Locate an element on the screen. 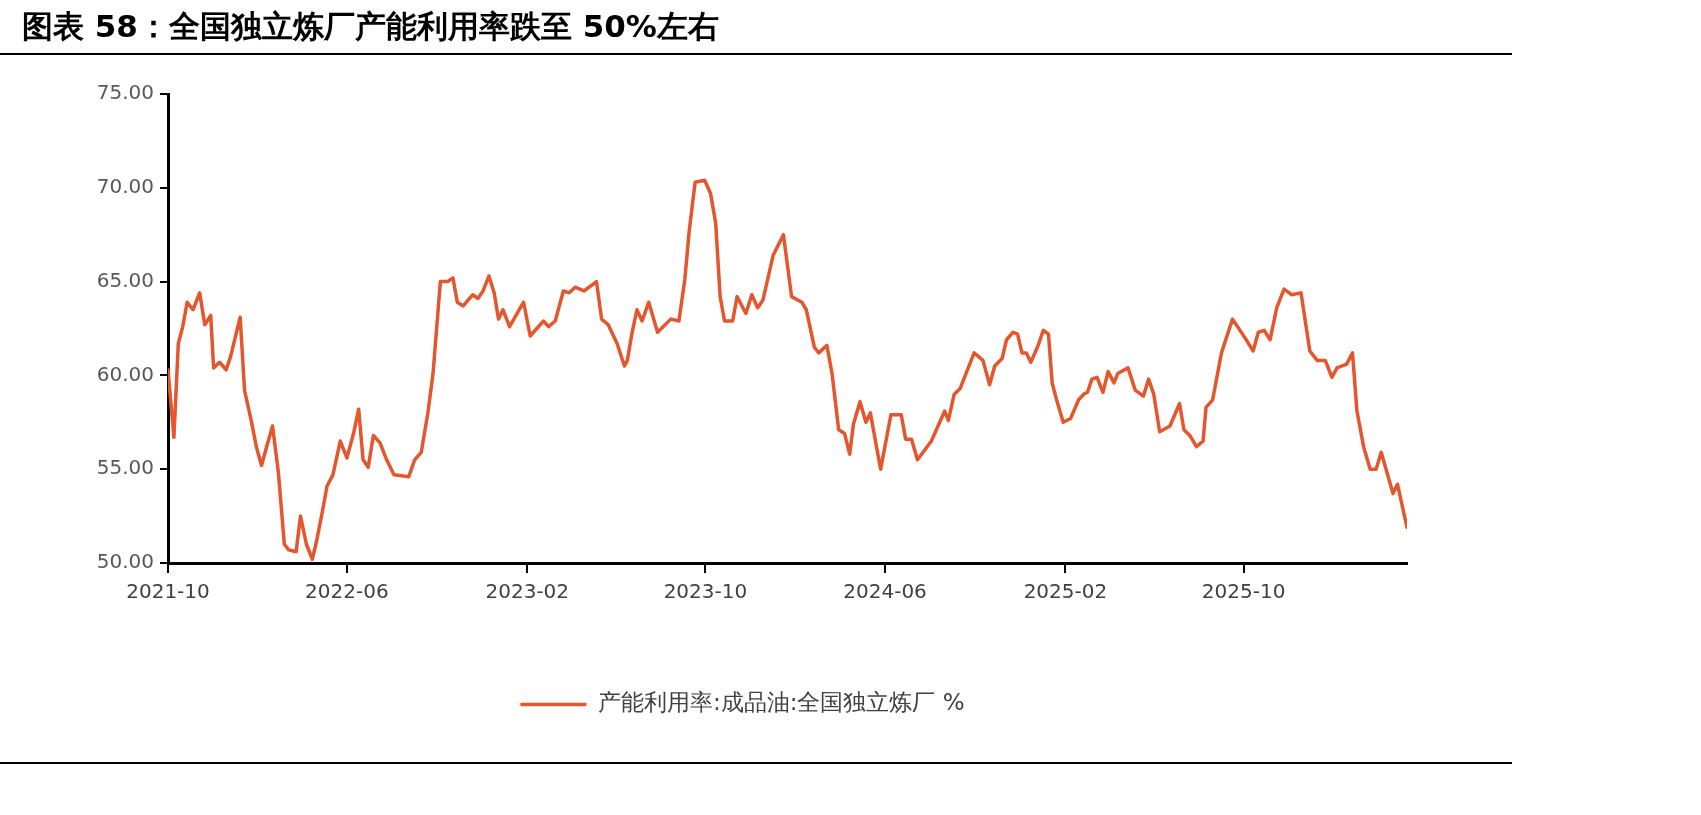  y-tick-label: 50.00 is located at coordinates (125, 561).